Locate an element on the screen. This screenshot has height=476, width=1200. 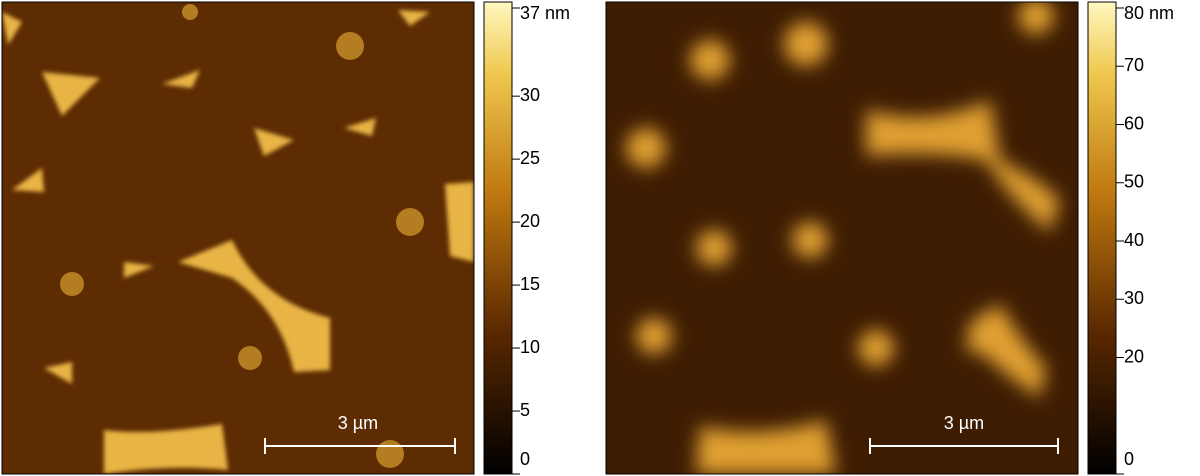
colorbar-tick-label: 25 is located at coordinates (530, 158).